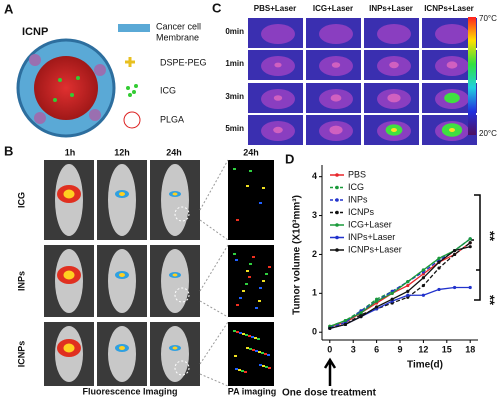  What do you see at coordinates (490, 236) in the screenshot?
I see `significance: **` at bounding box center [490, 236].